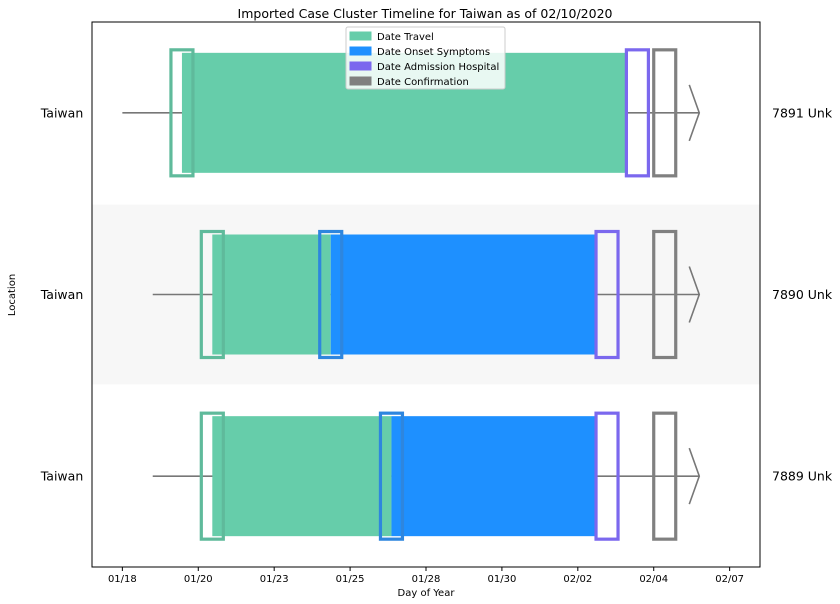  I want to click on legend-entry-label: Date Travel, so click(405, 37).